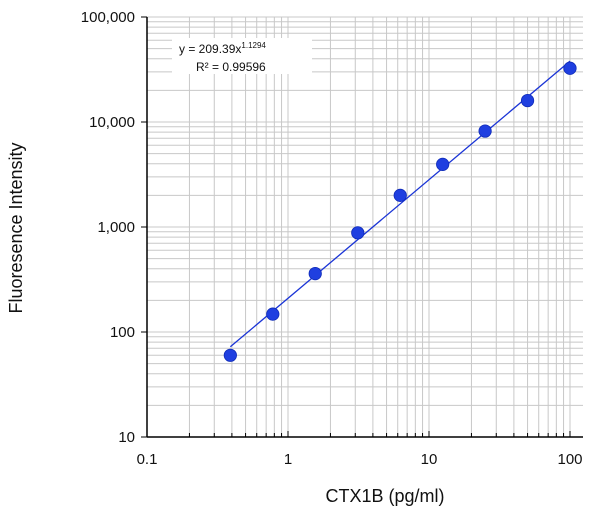  I want to click on y-tick-label: 10, so click(126, 437).